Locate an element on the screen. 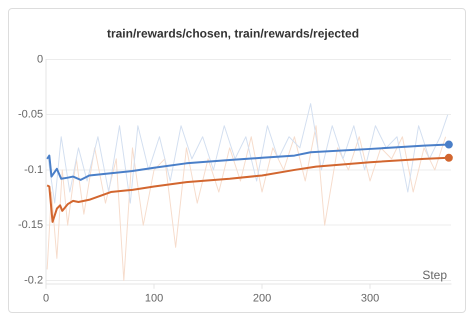 The width and height of the screenshot is (474, 321). y-tick-label: 0 is located at coordinates (40, 59).